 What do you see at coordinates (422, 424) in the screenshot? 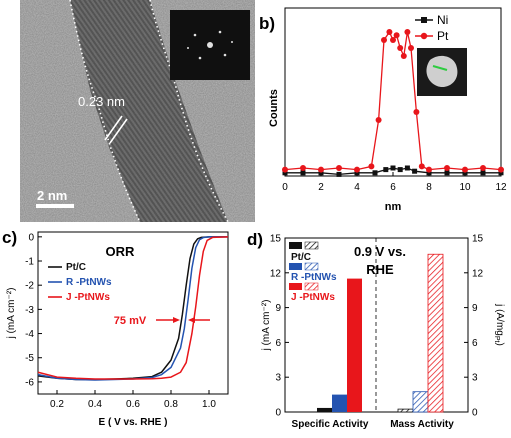
I see `category-mass-activity: Mass Activity` at bounding box center [422, 424].